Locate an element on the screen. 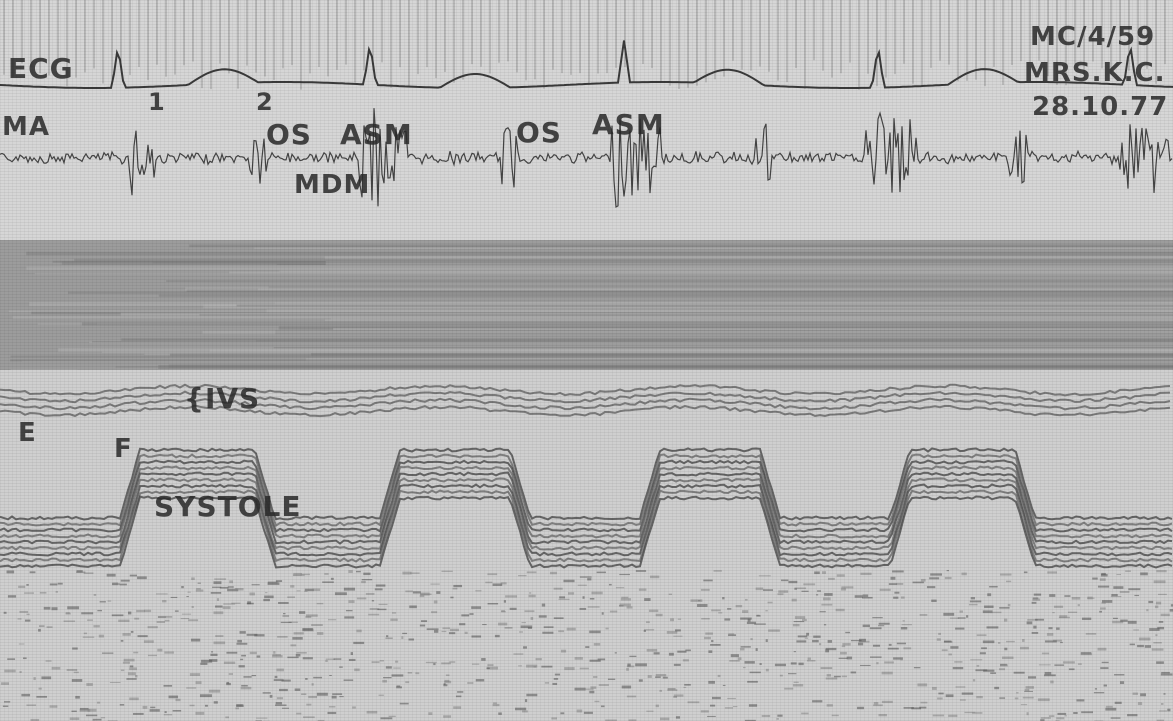 This screenshot has height=721, width=1173. patient-id: MC/4/59 is located at coordinates (1093, 37).